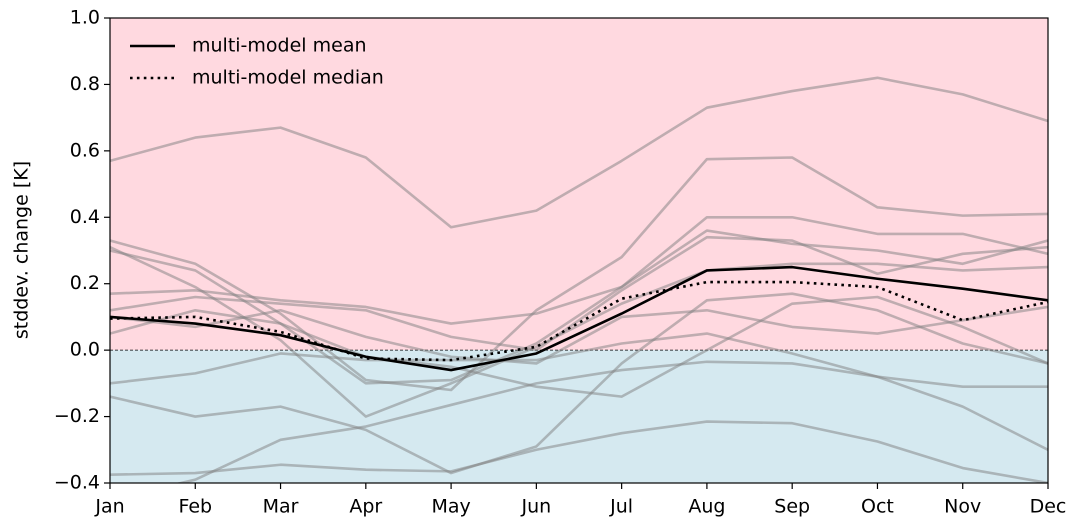 The height and width of the screenshot is (524, 1075). I want to click on legend-label: multi-model median, so click(288, 78).